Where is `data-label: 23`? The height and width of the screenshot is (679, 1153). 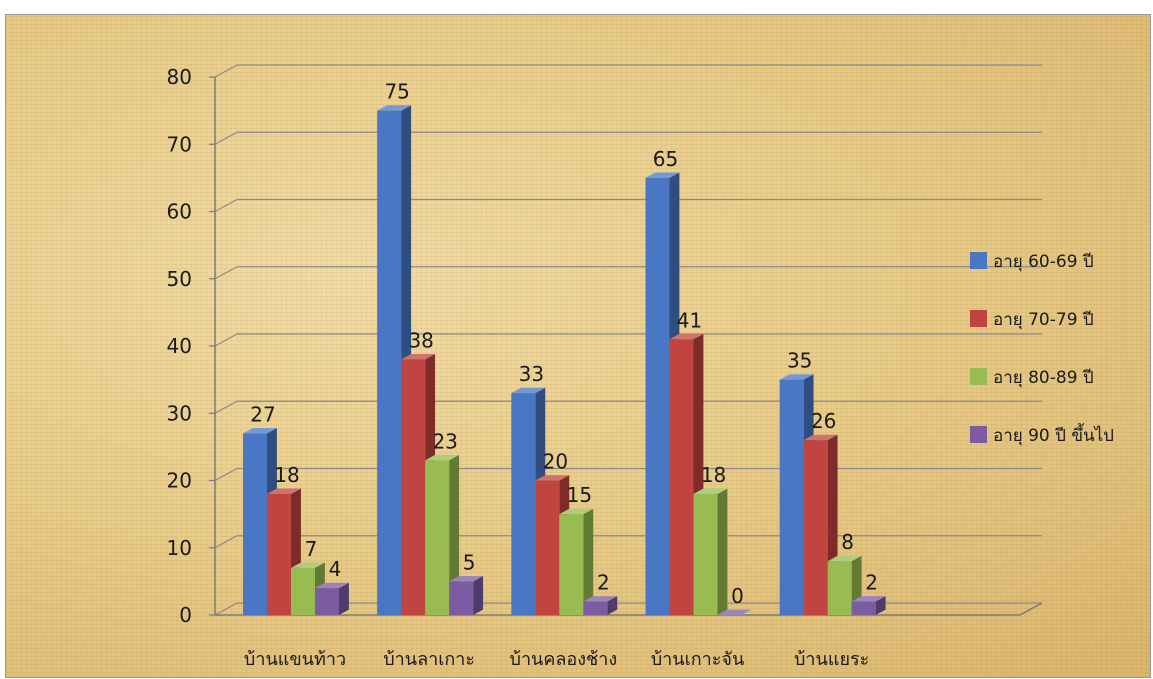 data-label: 23 is located at coordinates (444, 441).